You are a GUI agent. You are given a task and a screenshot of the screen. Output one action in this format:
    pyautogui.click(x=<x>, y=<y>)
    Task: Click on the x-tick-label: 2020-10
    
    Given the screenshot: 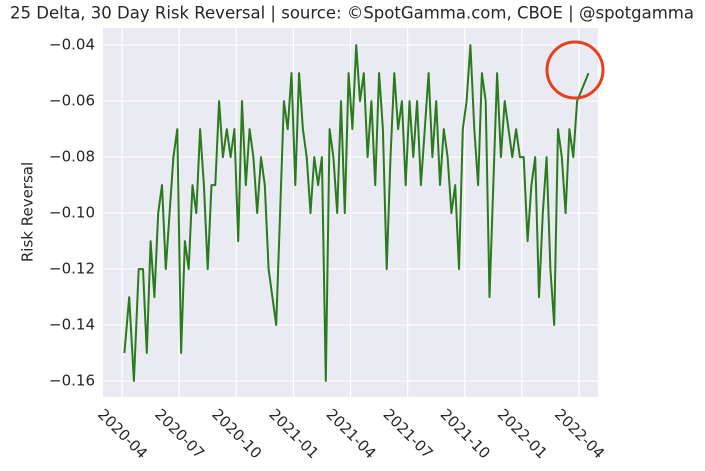 What is the action you would take?
    pyautogui.click(x=236, y=433)
    